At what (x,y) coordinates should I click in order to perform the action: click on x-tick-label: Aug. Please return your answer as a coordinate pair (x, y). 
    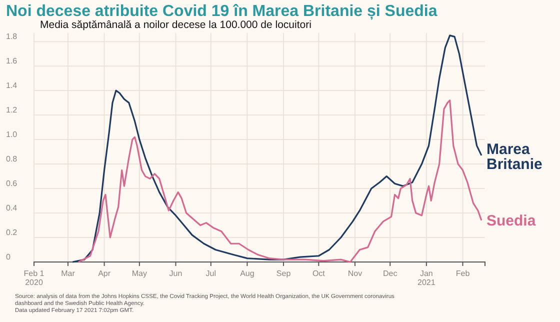
    Looking at the image, I should click on (247, 273).